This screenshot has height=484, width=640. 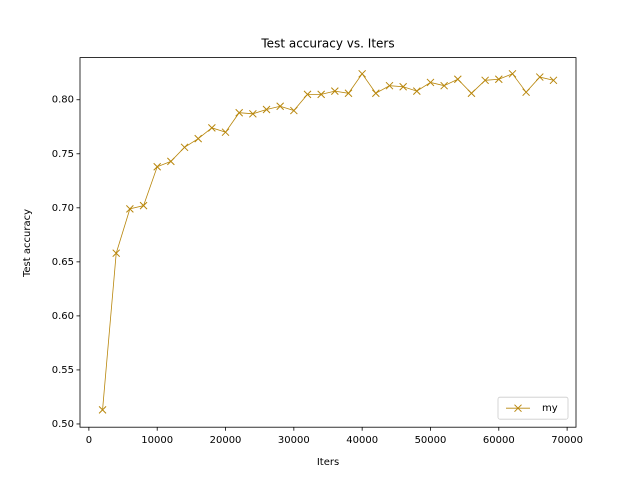 What do you see at coordinates (63, 262) in the screenshot?
I see `y-tick-label: 0.65` at bounding box center [63, 262].